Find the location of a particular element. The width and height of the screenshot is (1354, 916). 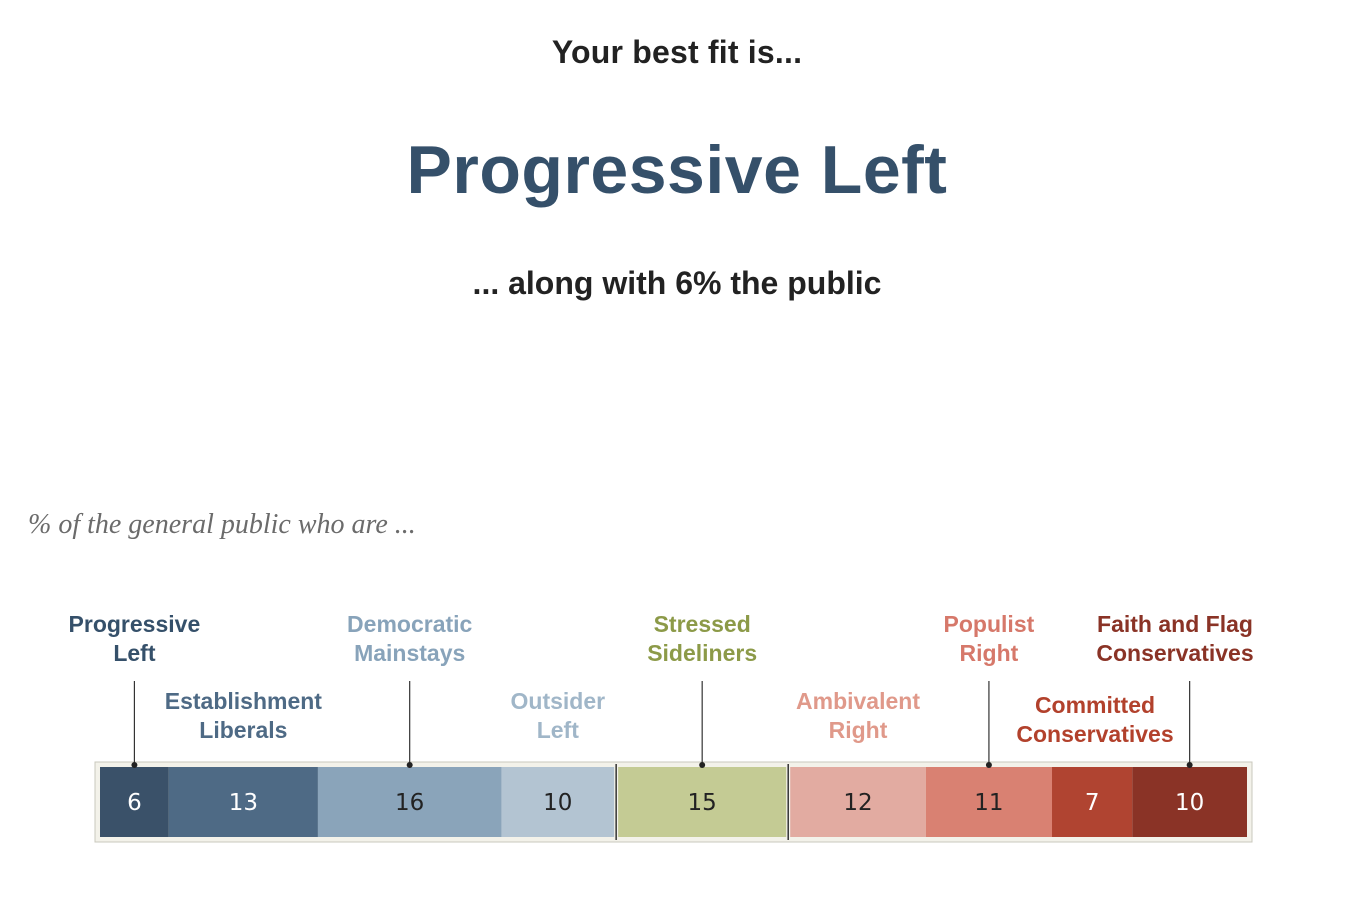

leader-dot-populist-right is located at coordinates (988, 765).